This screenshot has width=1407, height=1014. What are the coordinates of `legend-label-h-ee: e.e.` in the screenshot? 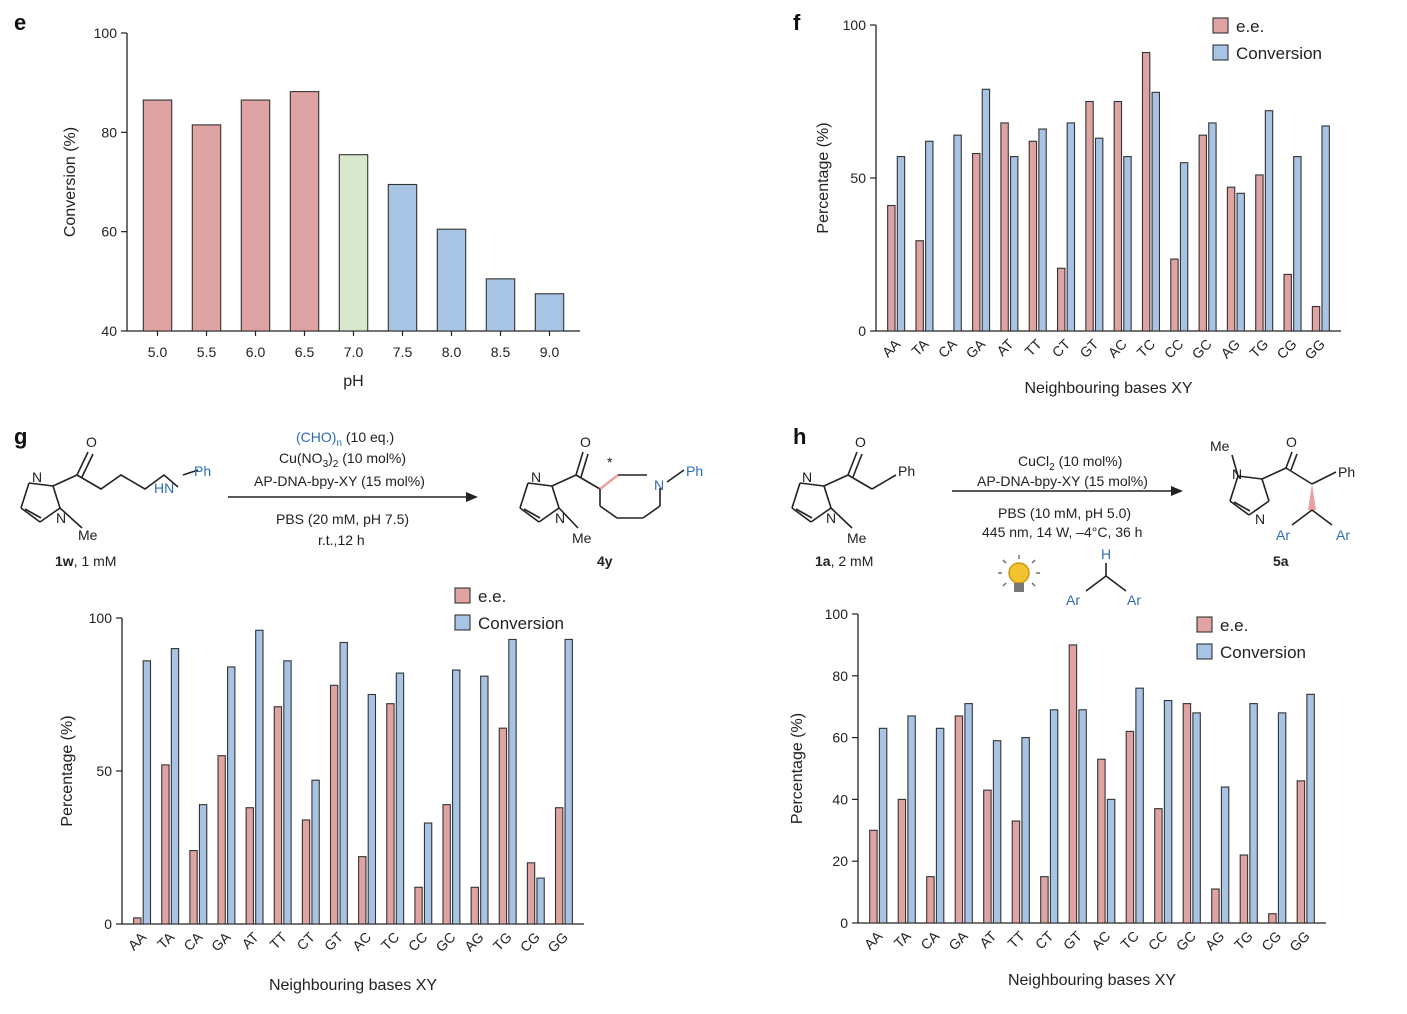 It's located at (1234, 625).